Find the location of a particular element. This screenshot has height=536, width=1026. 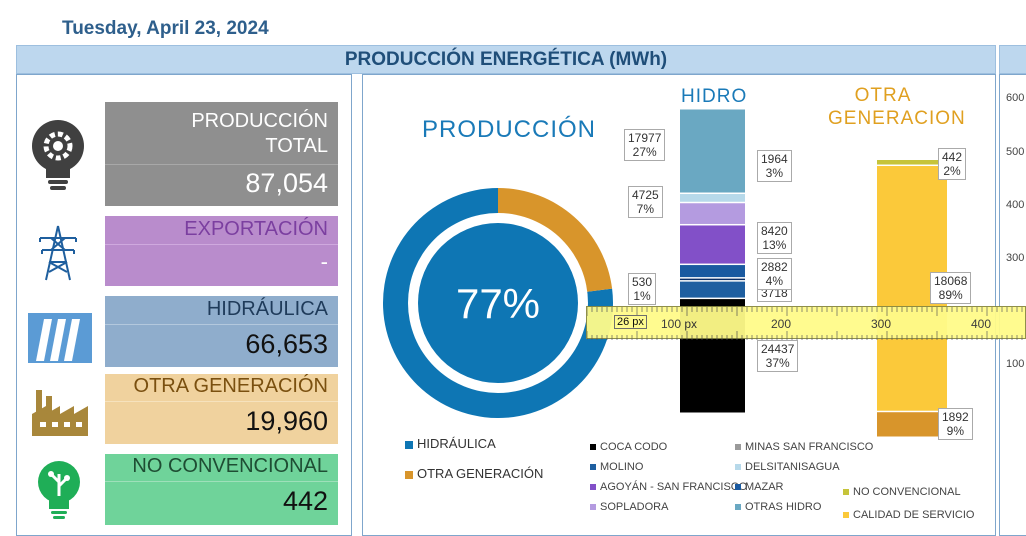

legend-item: MINAS SAN FRANCISCO is located at coordinates (804, 447).